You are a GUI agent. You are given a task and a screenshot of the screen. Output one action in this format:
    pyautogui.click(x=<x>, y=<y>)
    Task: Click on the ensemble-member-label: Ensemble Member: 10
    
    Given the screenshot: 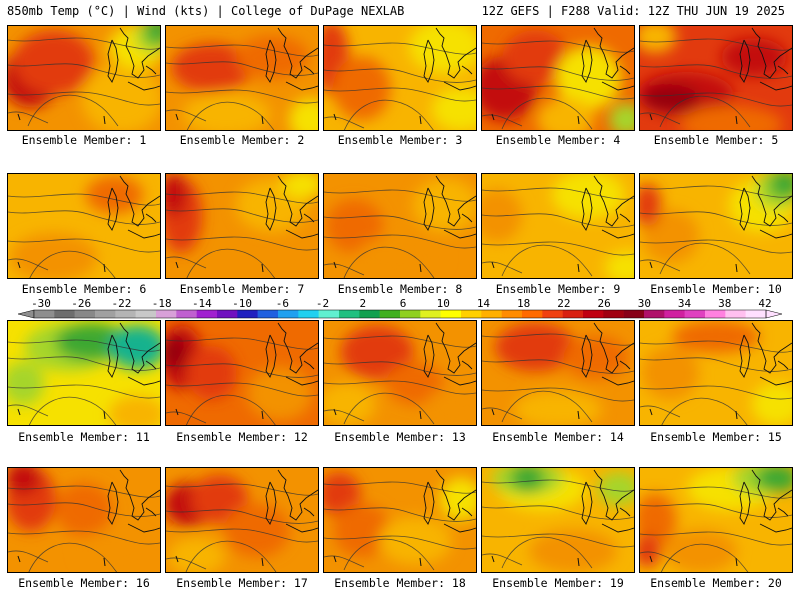 What is the action you would take?
    pyautogui.click(x=716, y=289)
    